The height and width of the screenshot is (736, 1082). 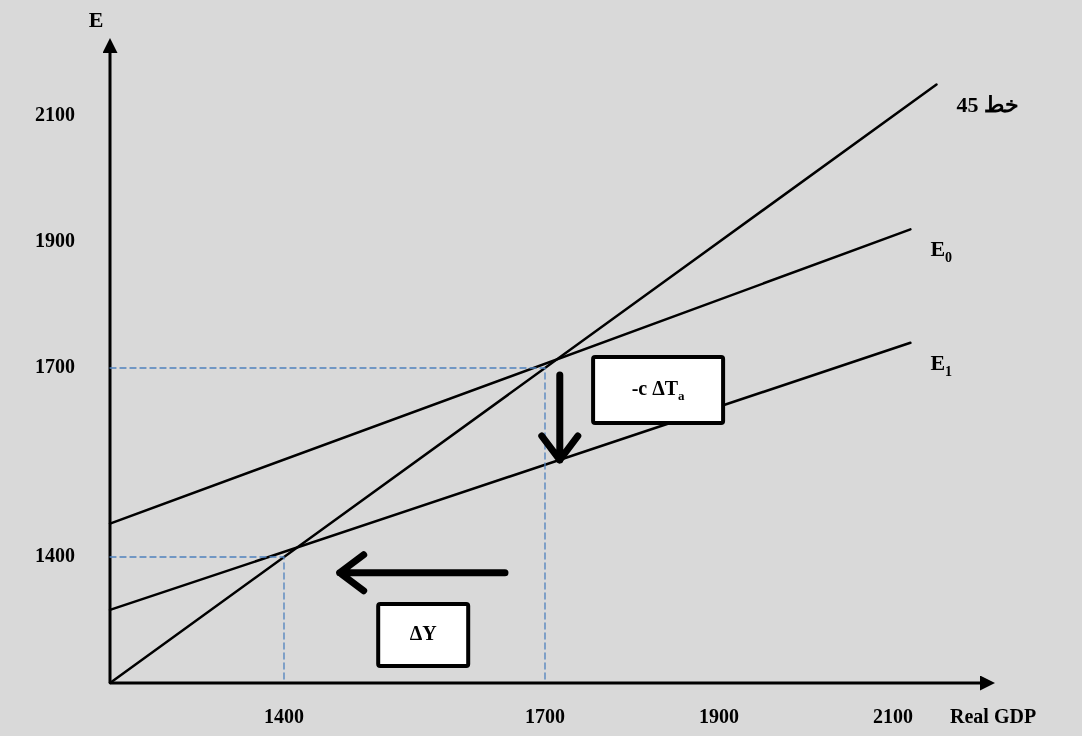 I want to click on annotation-box: ΔY, so click(x=423, y=635).